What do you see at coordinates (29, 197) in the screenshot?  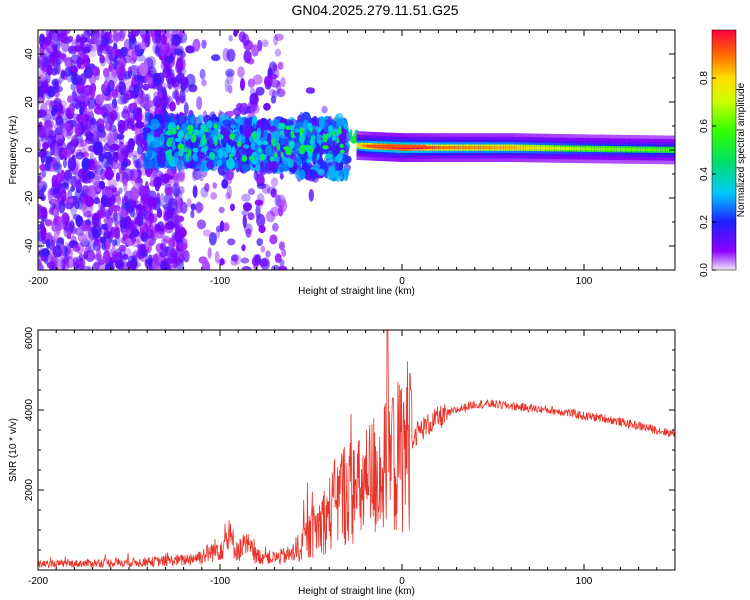 I see `y-tick-label: -20` at bounding box center [29, 197].